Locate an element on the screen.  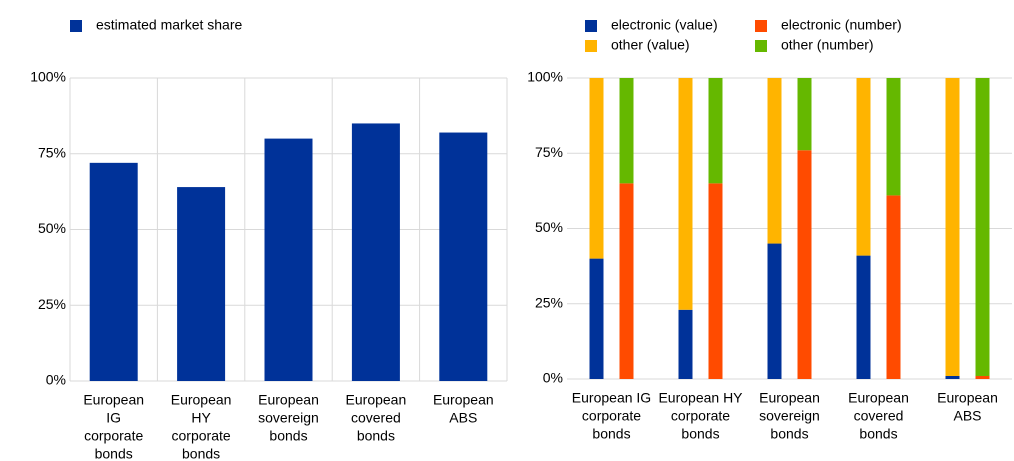
legend-label: other (number) is located at coordinates (827, 45).